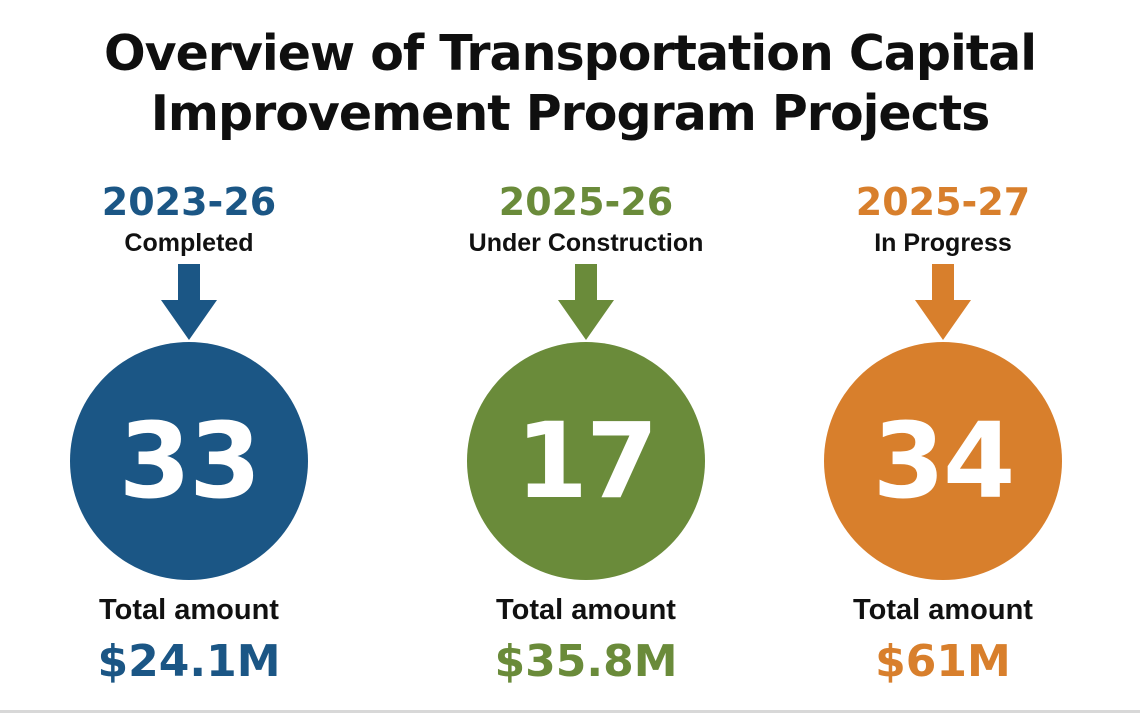 This screenshot has width=1140, height=713. Describe the element at coordinates (943, 202) in the screenshot. I see `years-label: 2025-27` at that location.